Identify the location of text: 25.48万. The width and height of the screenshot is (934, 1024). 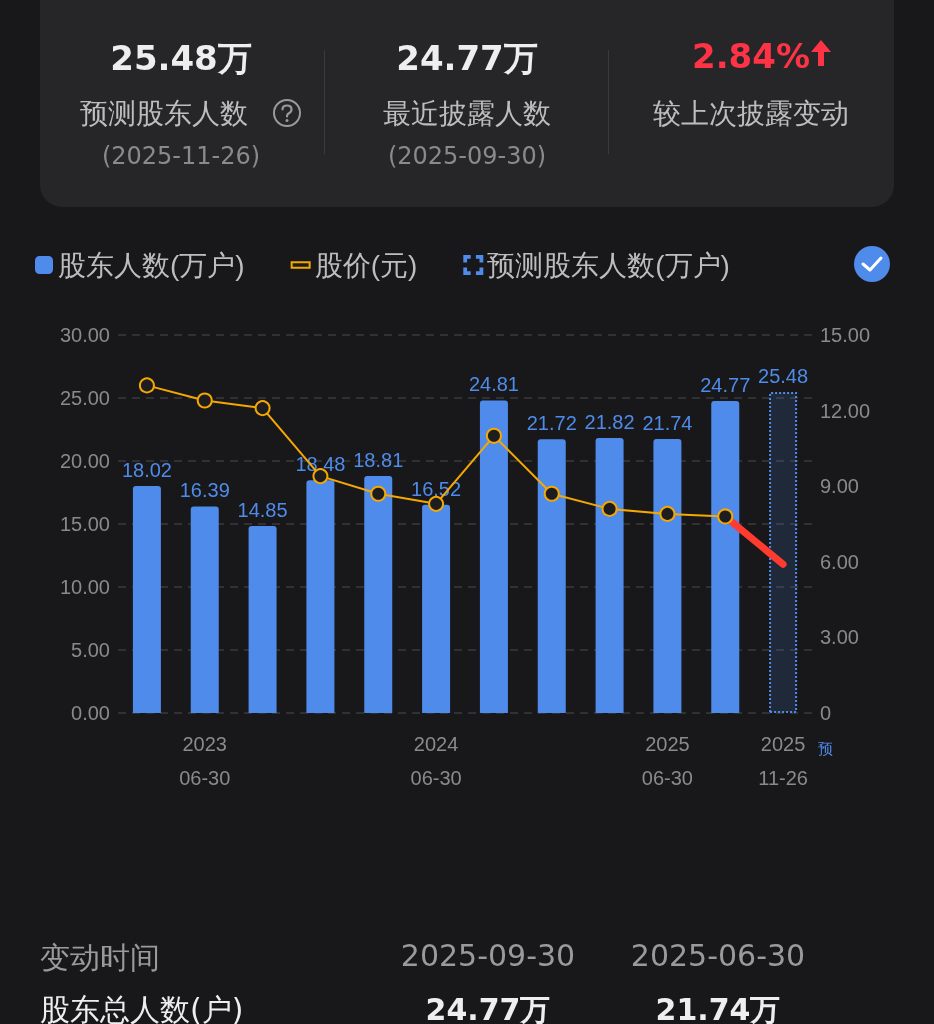
(181, 58).